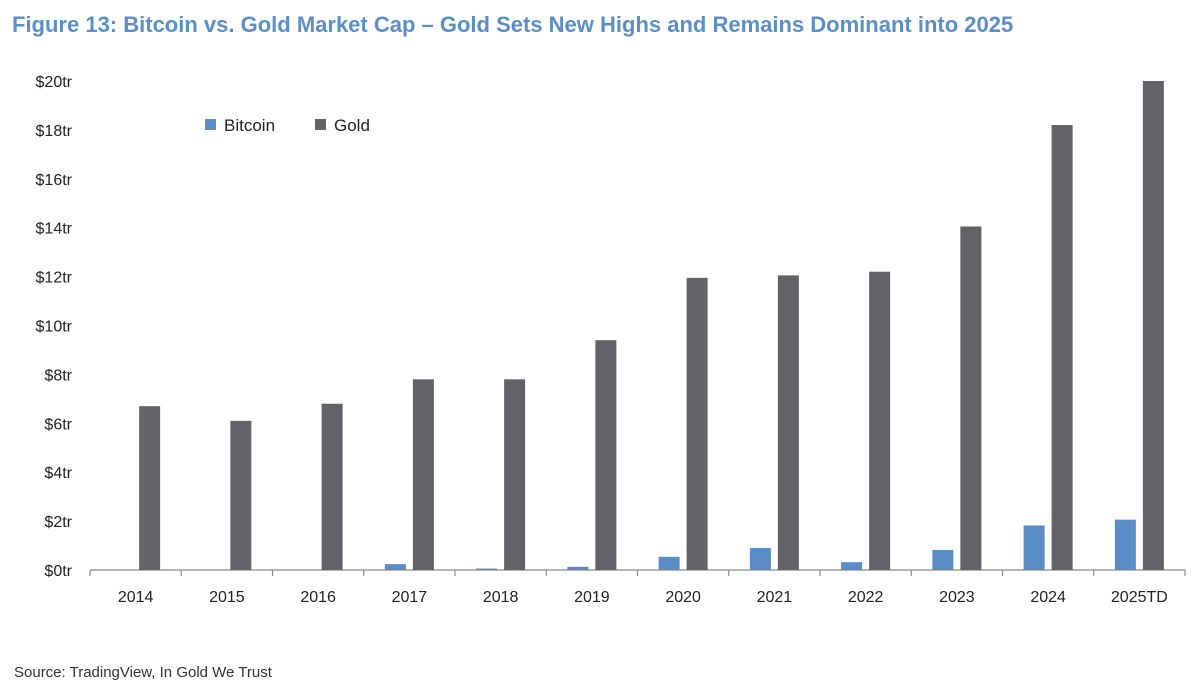 Image resolution: width=1200 pixels, height=692 pixels. I want to click on y-tick-label: $18tr, so click(54, 131).